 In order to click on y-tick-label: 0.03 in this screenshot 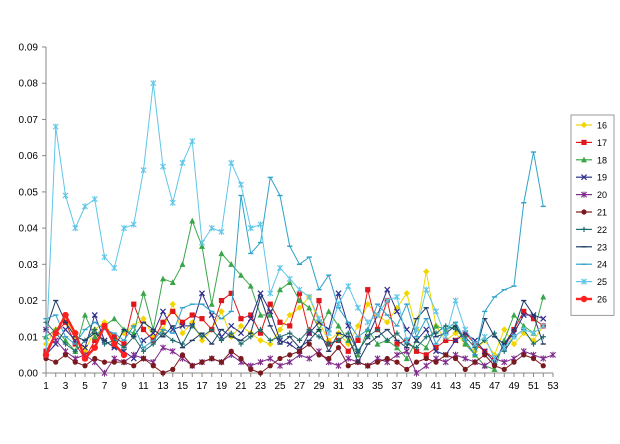, I will do `click(29, 265)`.